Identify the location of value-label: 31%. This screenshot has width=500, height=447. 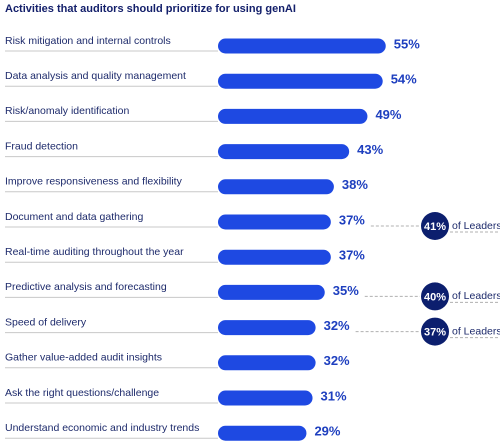
(334, 395).